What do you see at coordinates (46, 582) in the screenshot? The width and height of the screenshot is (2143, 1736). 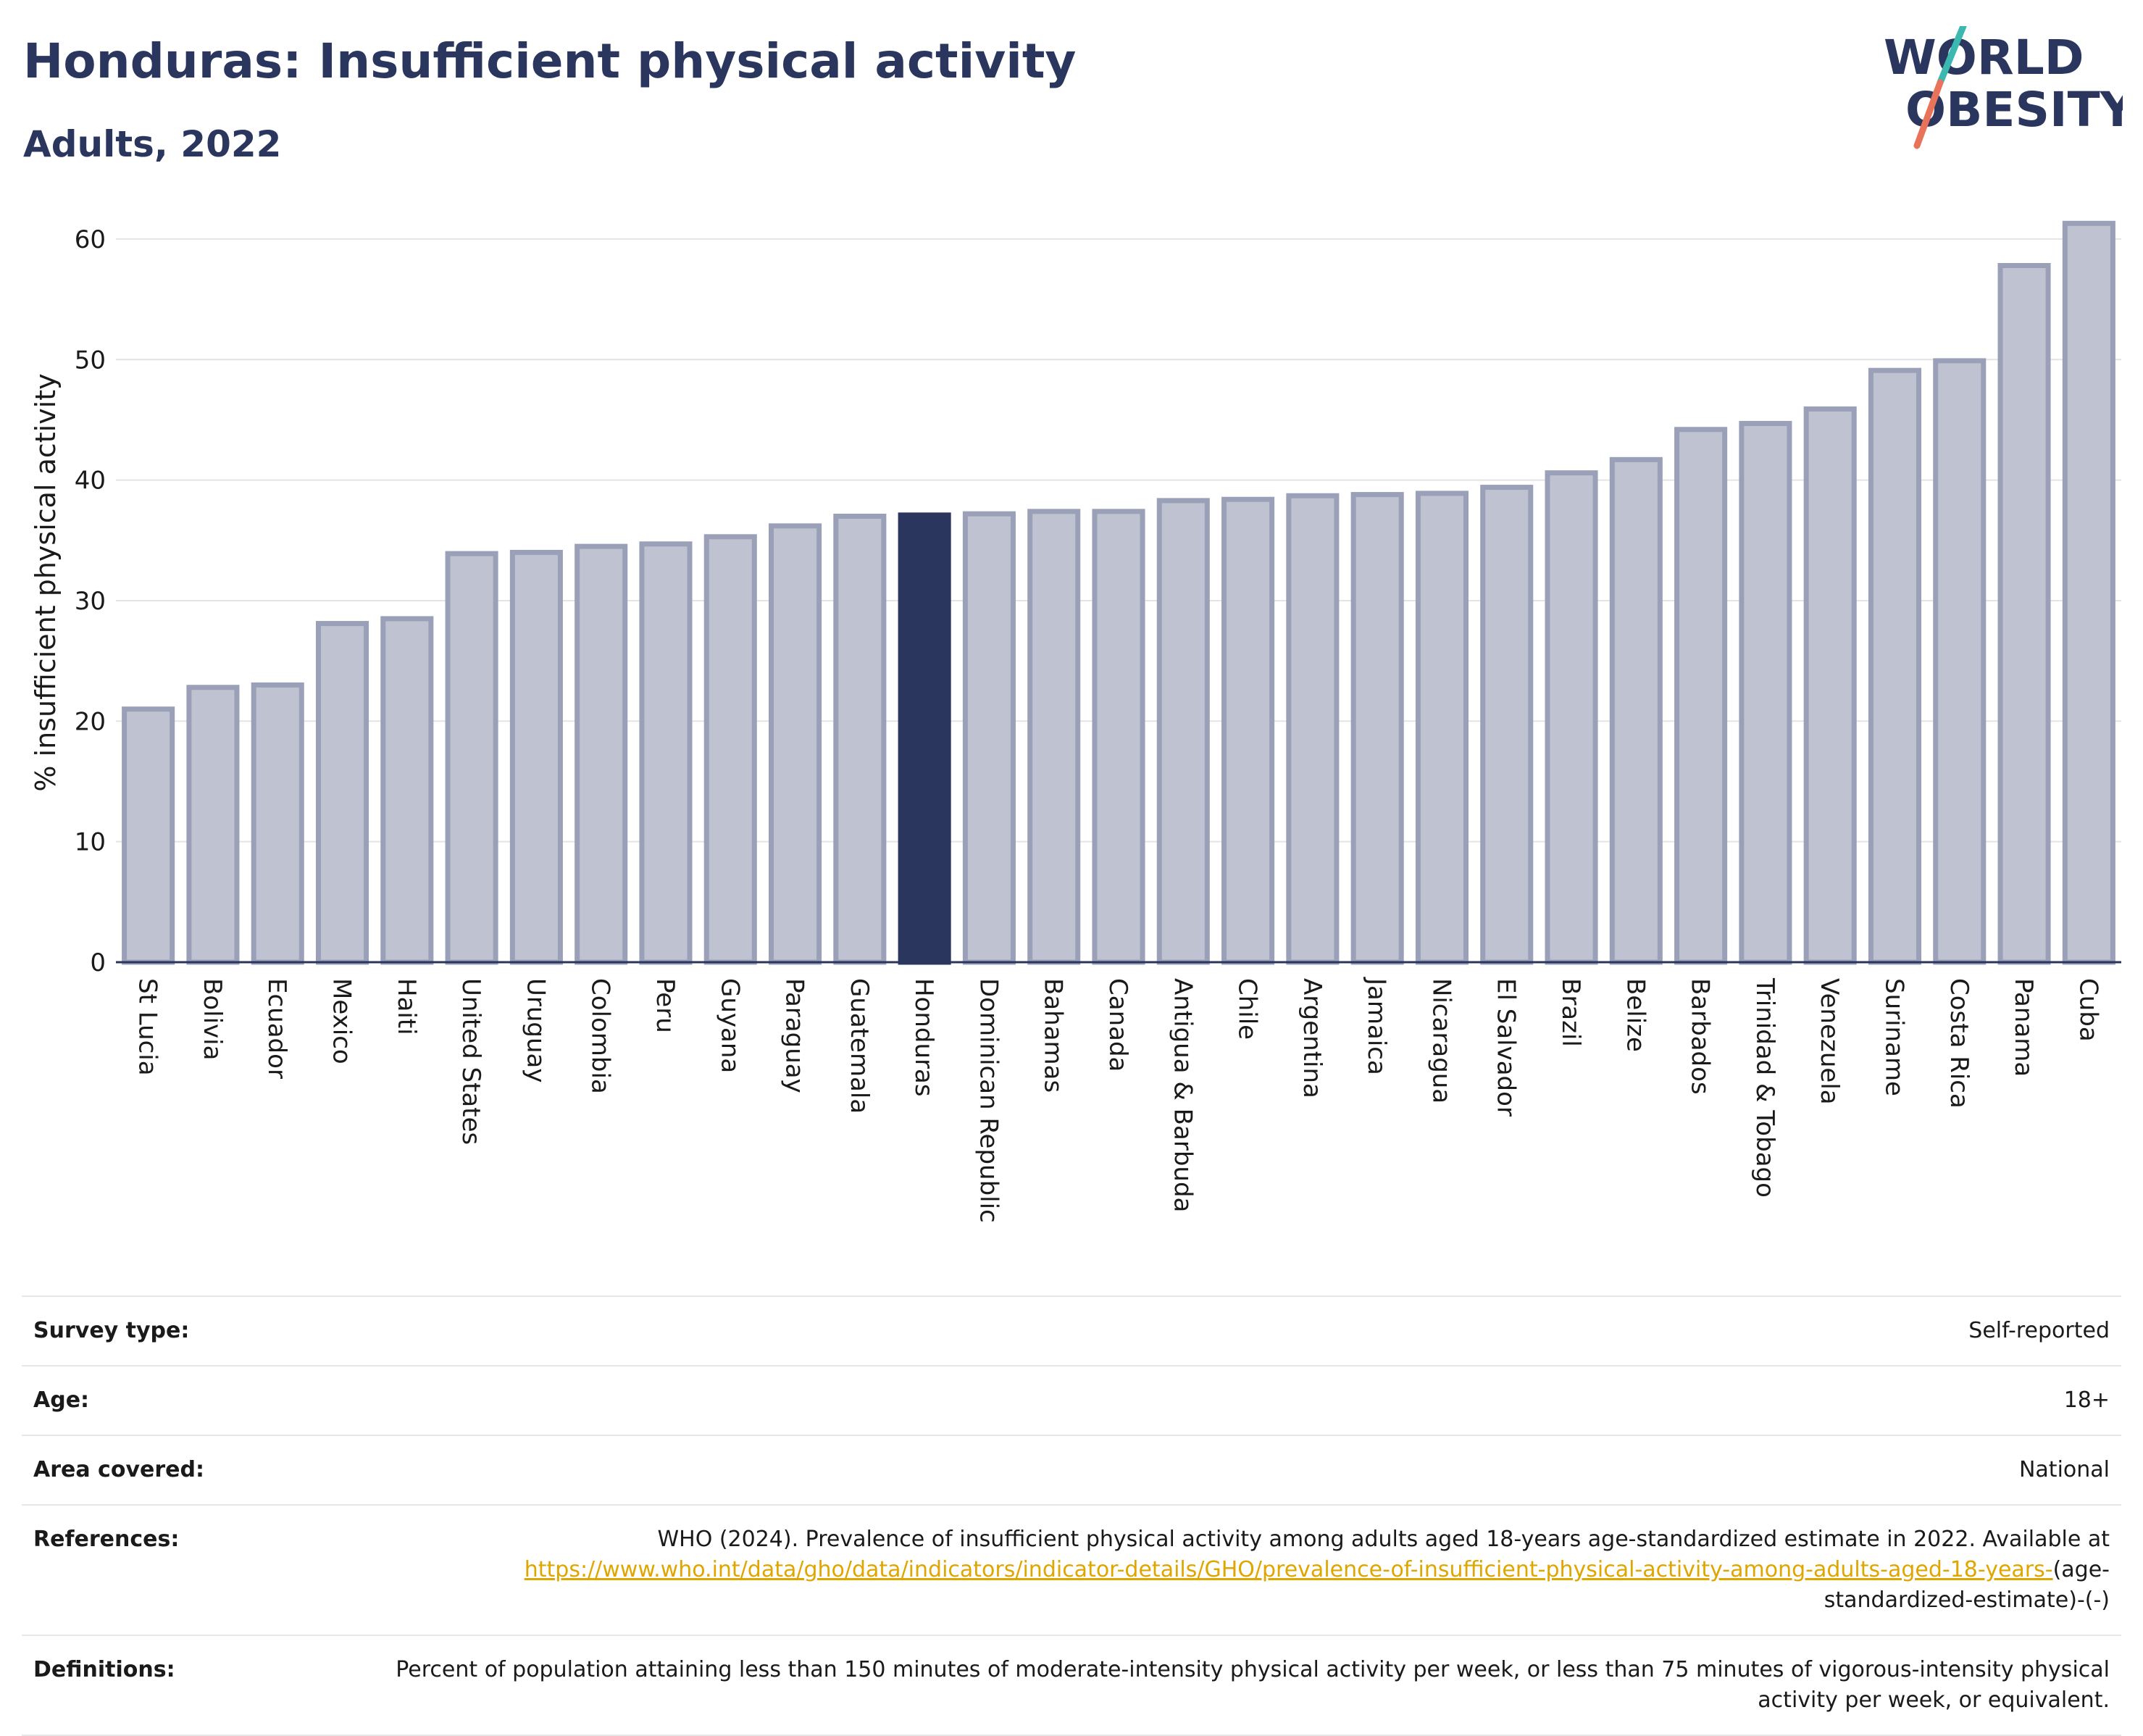 I see `y-axis-title: % insufficient physical activity` at bounding box center [46, 582].